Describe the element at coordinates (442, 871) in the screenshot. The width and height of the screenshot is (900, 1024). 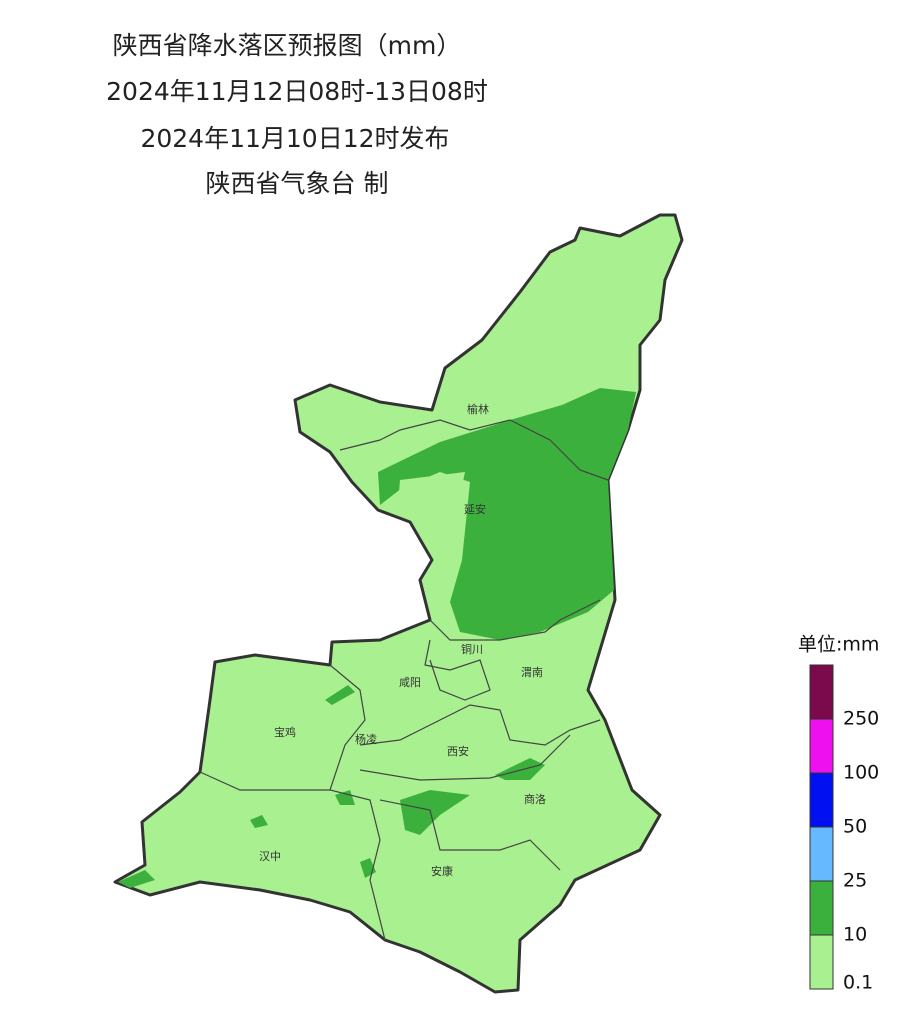
I see `city-label: 安康` at that location.